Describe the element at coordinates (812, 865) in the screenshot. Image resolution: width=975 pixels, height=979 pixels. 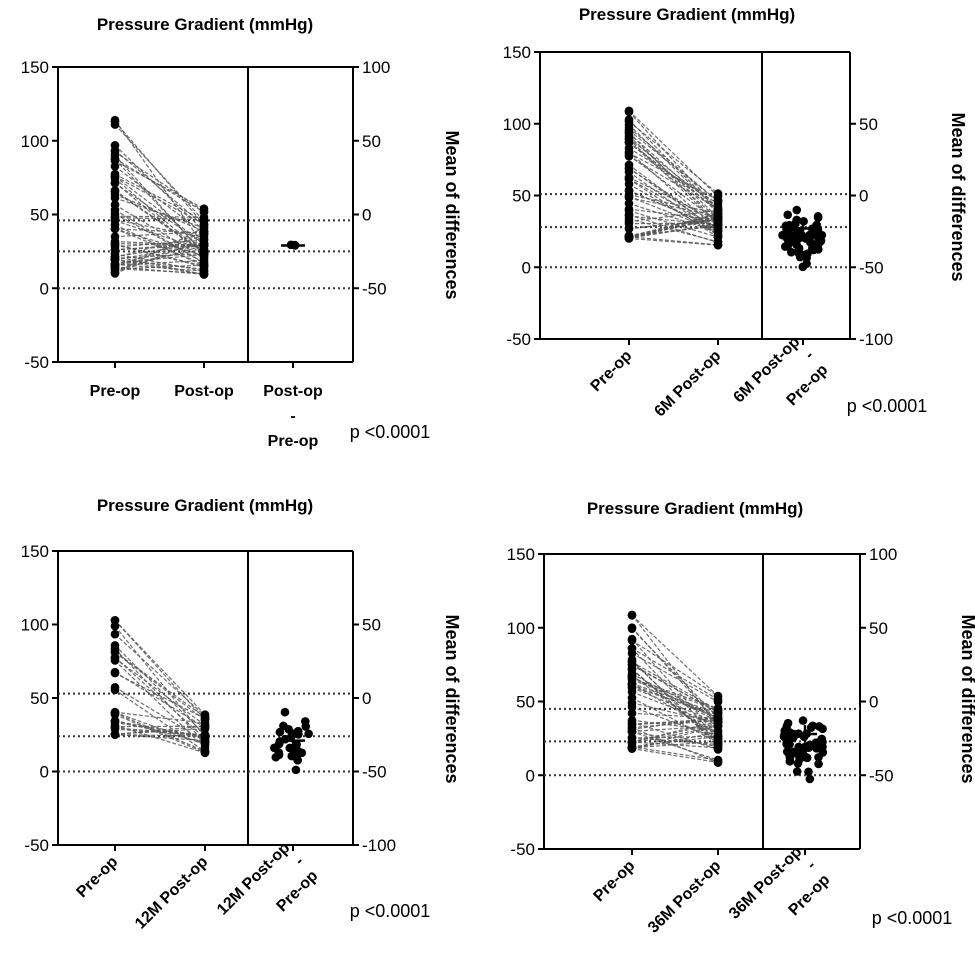
I see `x-category-label: -` at that location.